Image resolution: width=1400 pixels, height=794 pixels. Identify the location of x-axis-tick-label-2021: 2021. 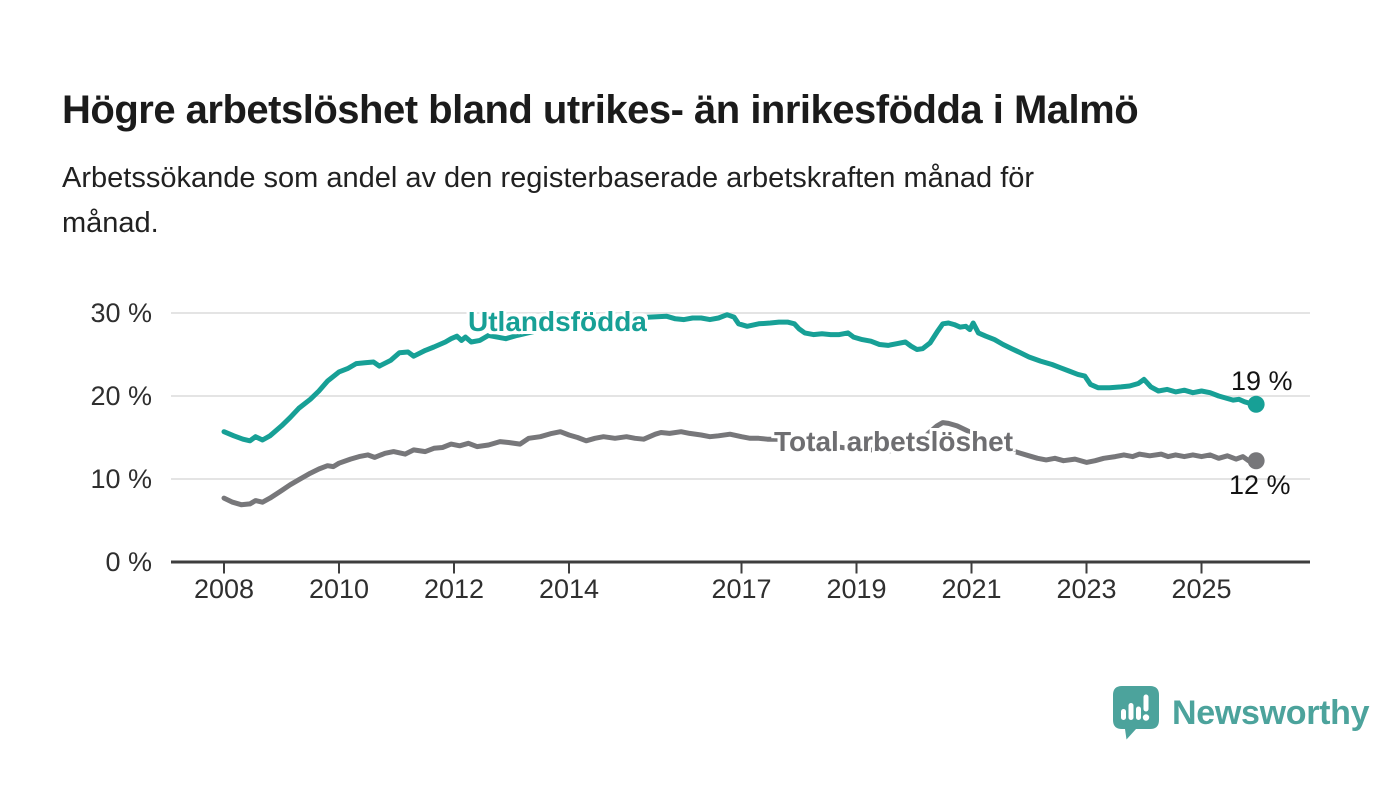
(971, 589).